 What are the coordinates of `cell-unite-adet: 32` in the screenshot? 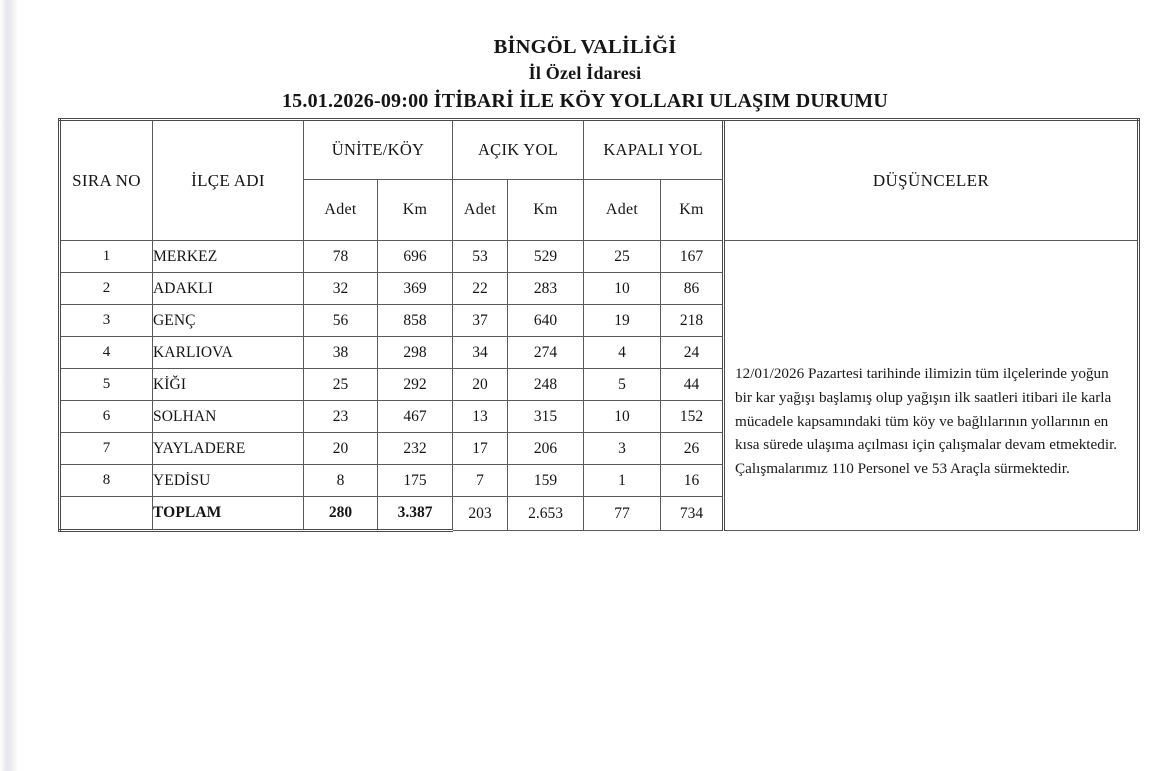 It's located at (340, 288).